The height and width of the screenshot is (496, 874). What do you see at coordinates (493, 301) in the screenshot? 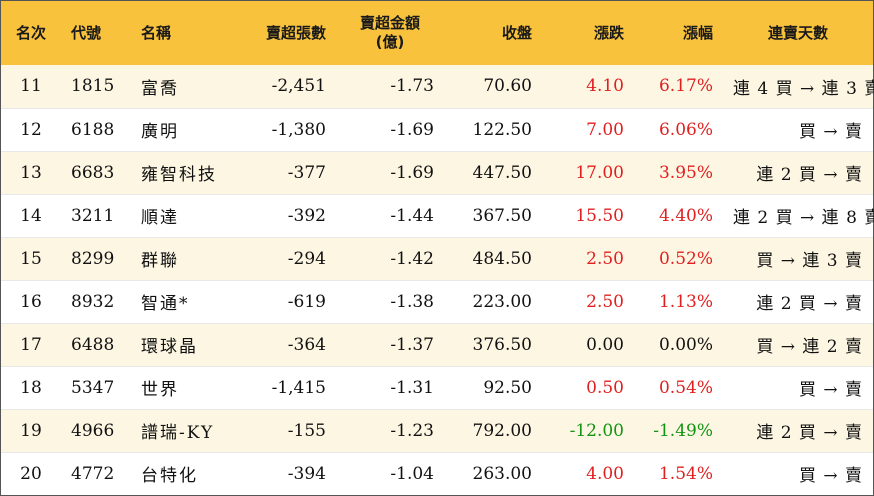
I see `cell-close: 223.00` at bounding box center [493, 301].